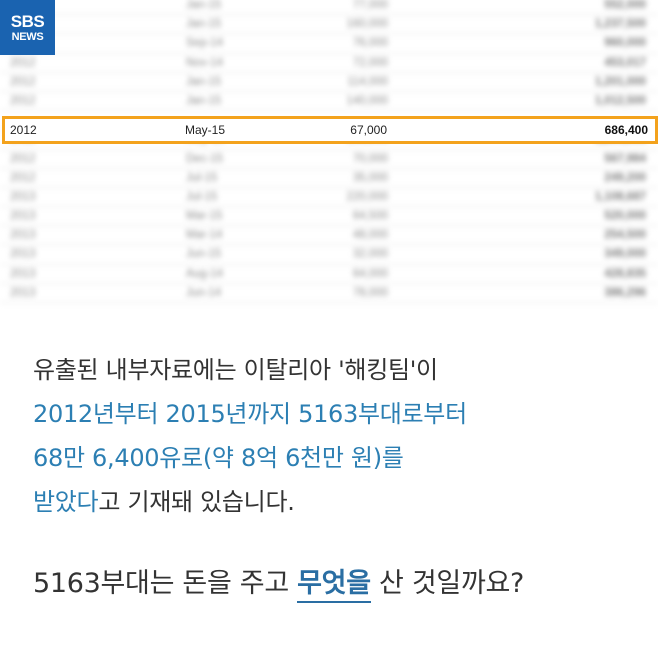 The image size is (658, 658). Describe the element at coordinates (620, 100) in the screenshot. I see `cell-total: 1,012,500` at that location.